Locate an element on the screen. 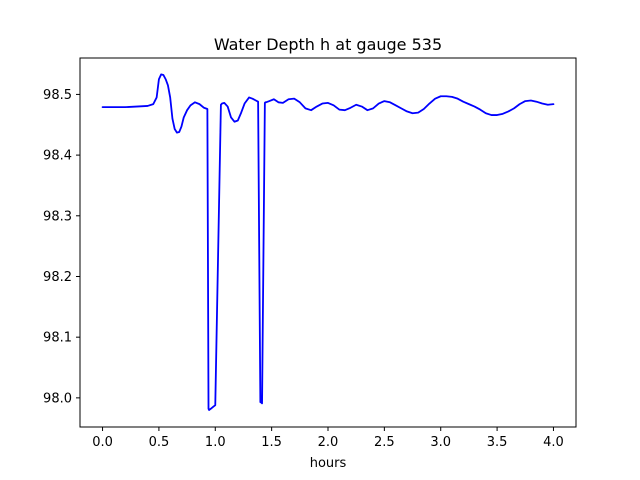 This screenshot has height=480, width=640. y-tick-label: 98.3 is located at coordinates (57, 216).